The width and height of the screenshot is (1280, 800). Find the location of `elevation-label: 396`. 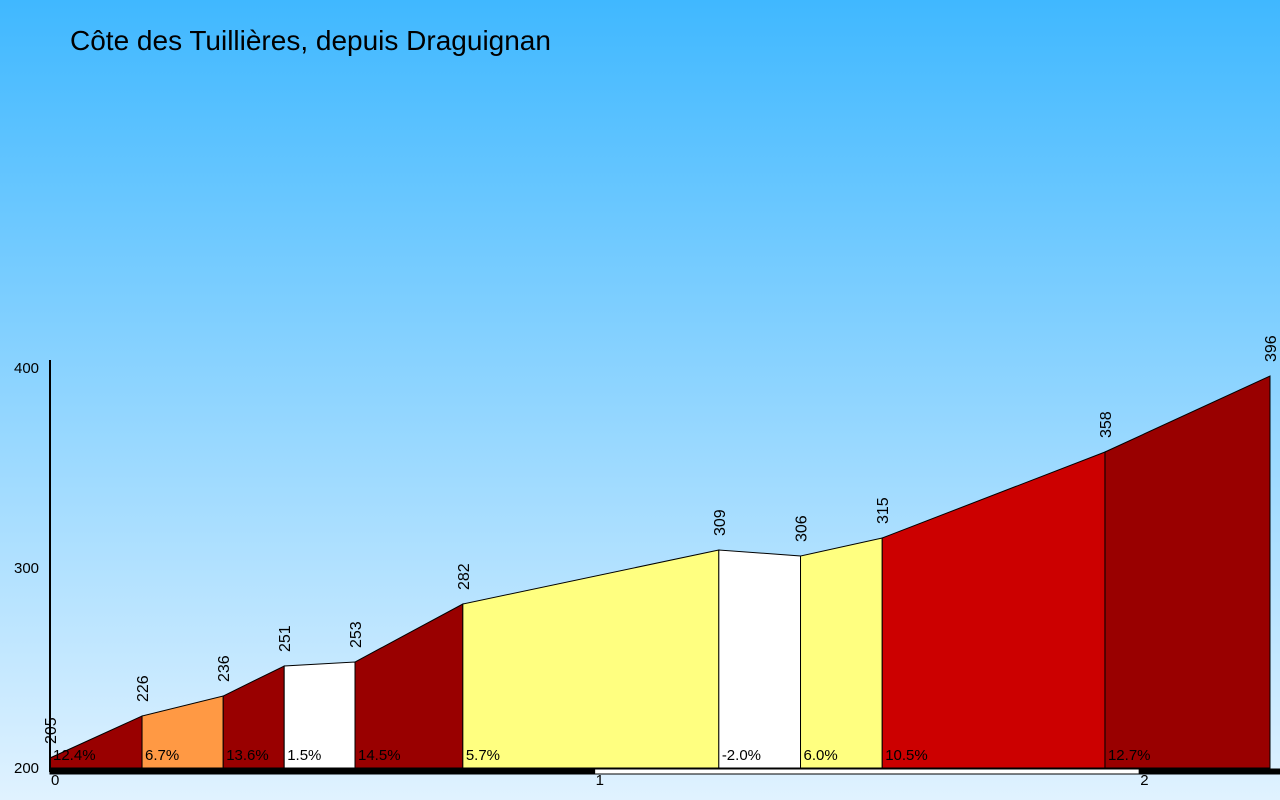

elevation-label: 396 is located at coordinates (1271, 348).